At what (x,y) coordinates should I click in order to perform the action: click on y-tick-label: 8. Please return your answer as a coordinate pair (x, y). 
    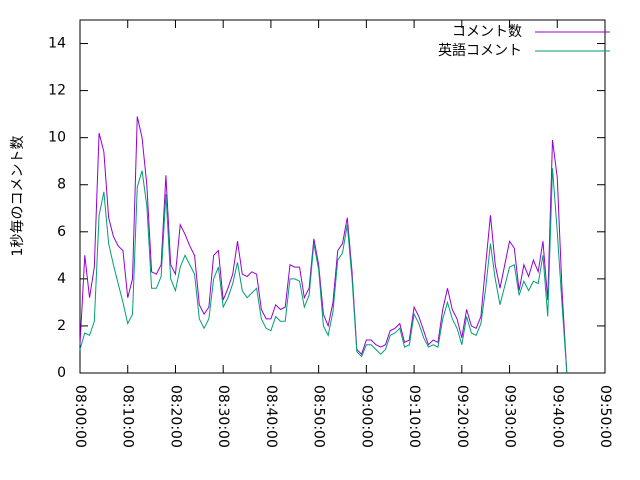
    Looking at the image, I should click on (61, 185).